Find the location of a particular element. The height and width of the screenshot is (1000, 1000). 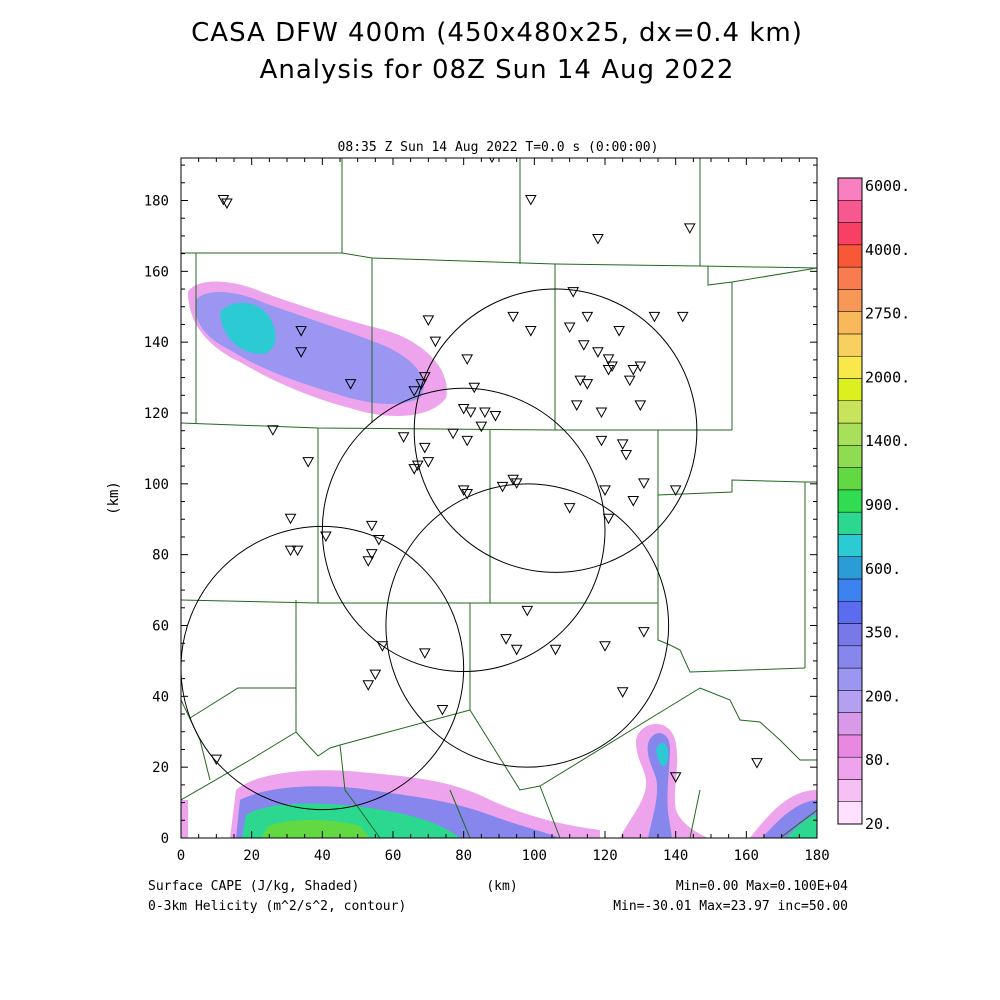

x-tick-label: 100 is located at coordinates (534, 856).